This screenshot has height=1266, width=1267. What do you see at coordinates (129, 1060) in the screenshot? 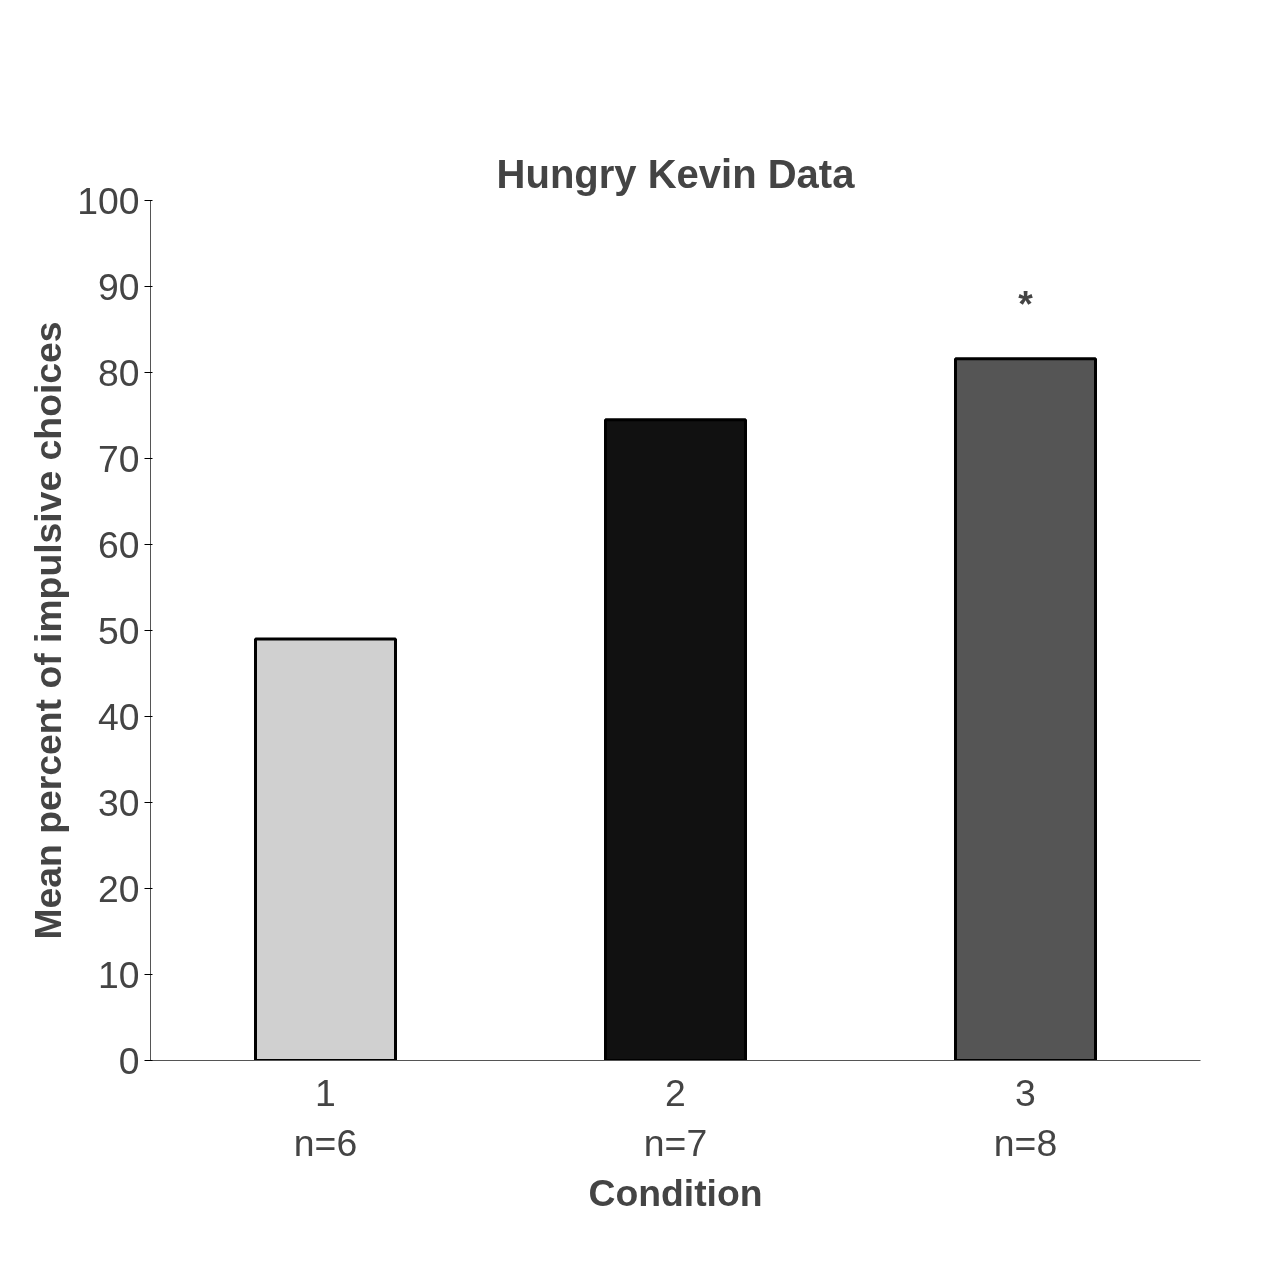
I see `y-tick-label: 0` at bounding box center [129, 1060].